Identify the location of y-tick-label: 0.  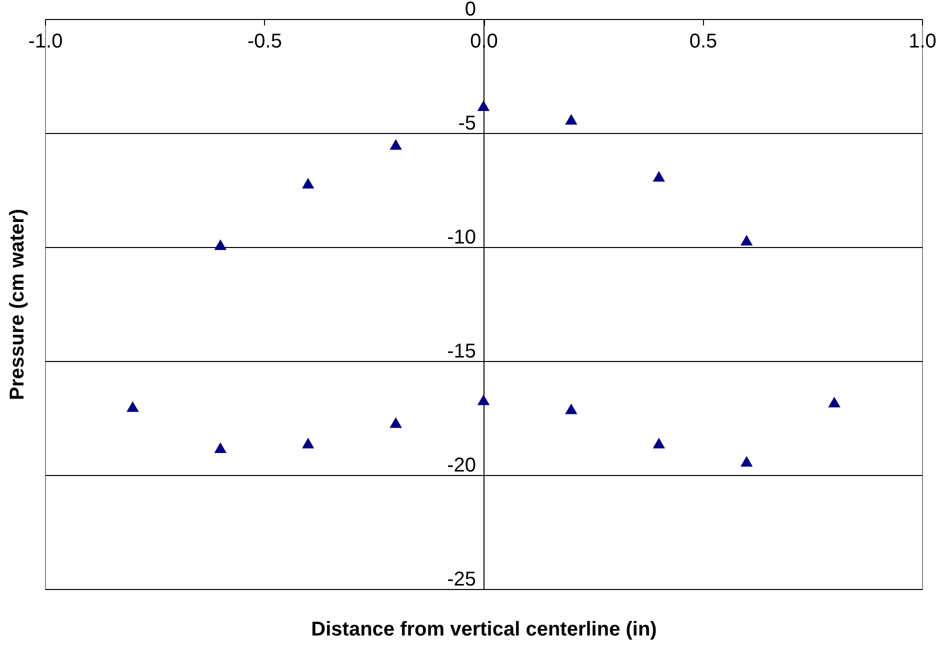
(470, 10).